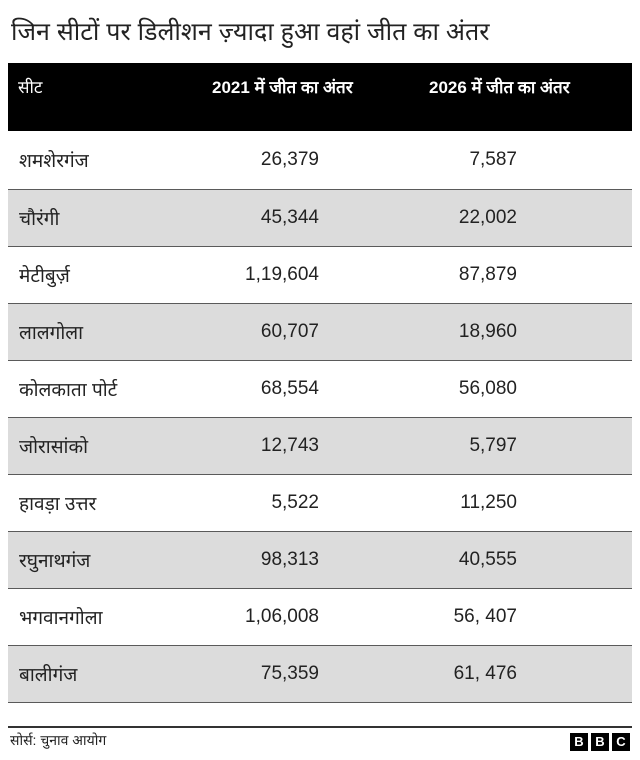 The width and height of the screenshot is (640, 760). I want to click on margin-2026-cell: 56, 407, so click(485, 616).